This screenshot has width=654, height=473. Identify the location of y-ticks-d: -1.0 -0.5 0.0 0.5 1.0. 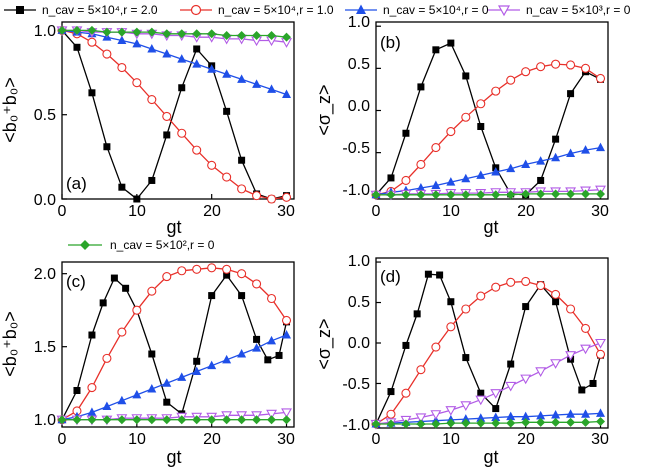
(356, 343).